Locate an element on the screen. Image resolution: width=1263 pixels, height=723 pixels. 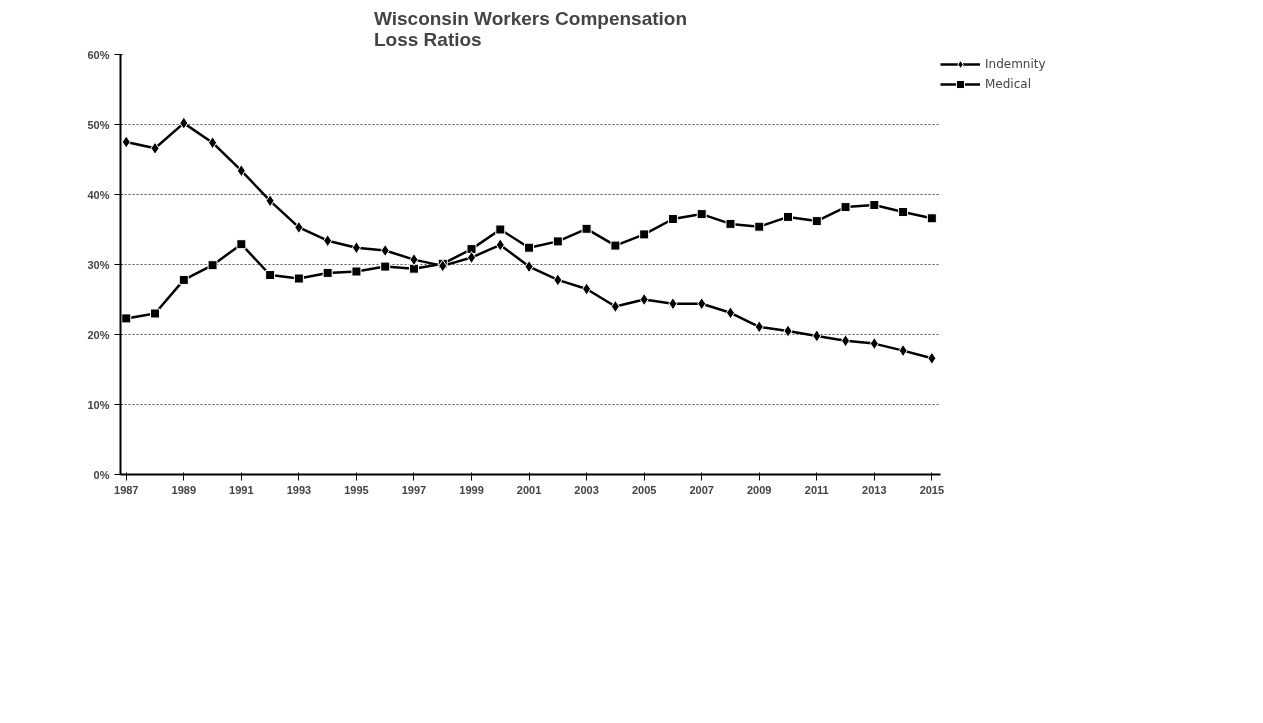
y-tick-label: 10% is located at coordinates (98, 404).